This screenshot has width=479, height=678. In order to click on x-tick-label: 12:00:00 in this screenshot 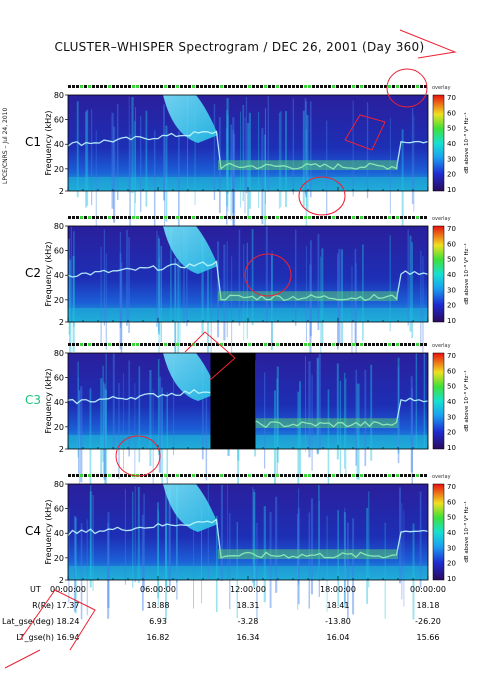, I will do `click(248, 589)`.